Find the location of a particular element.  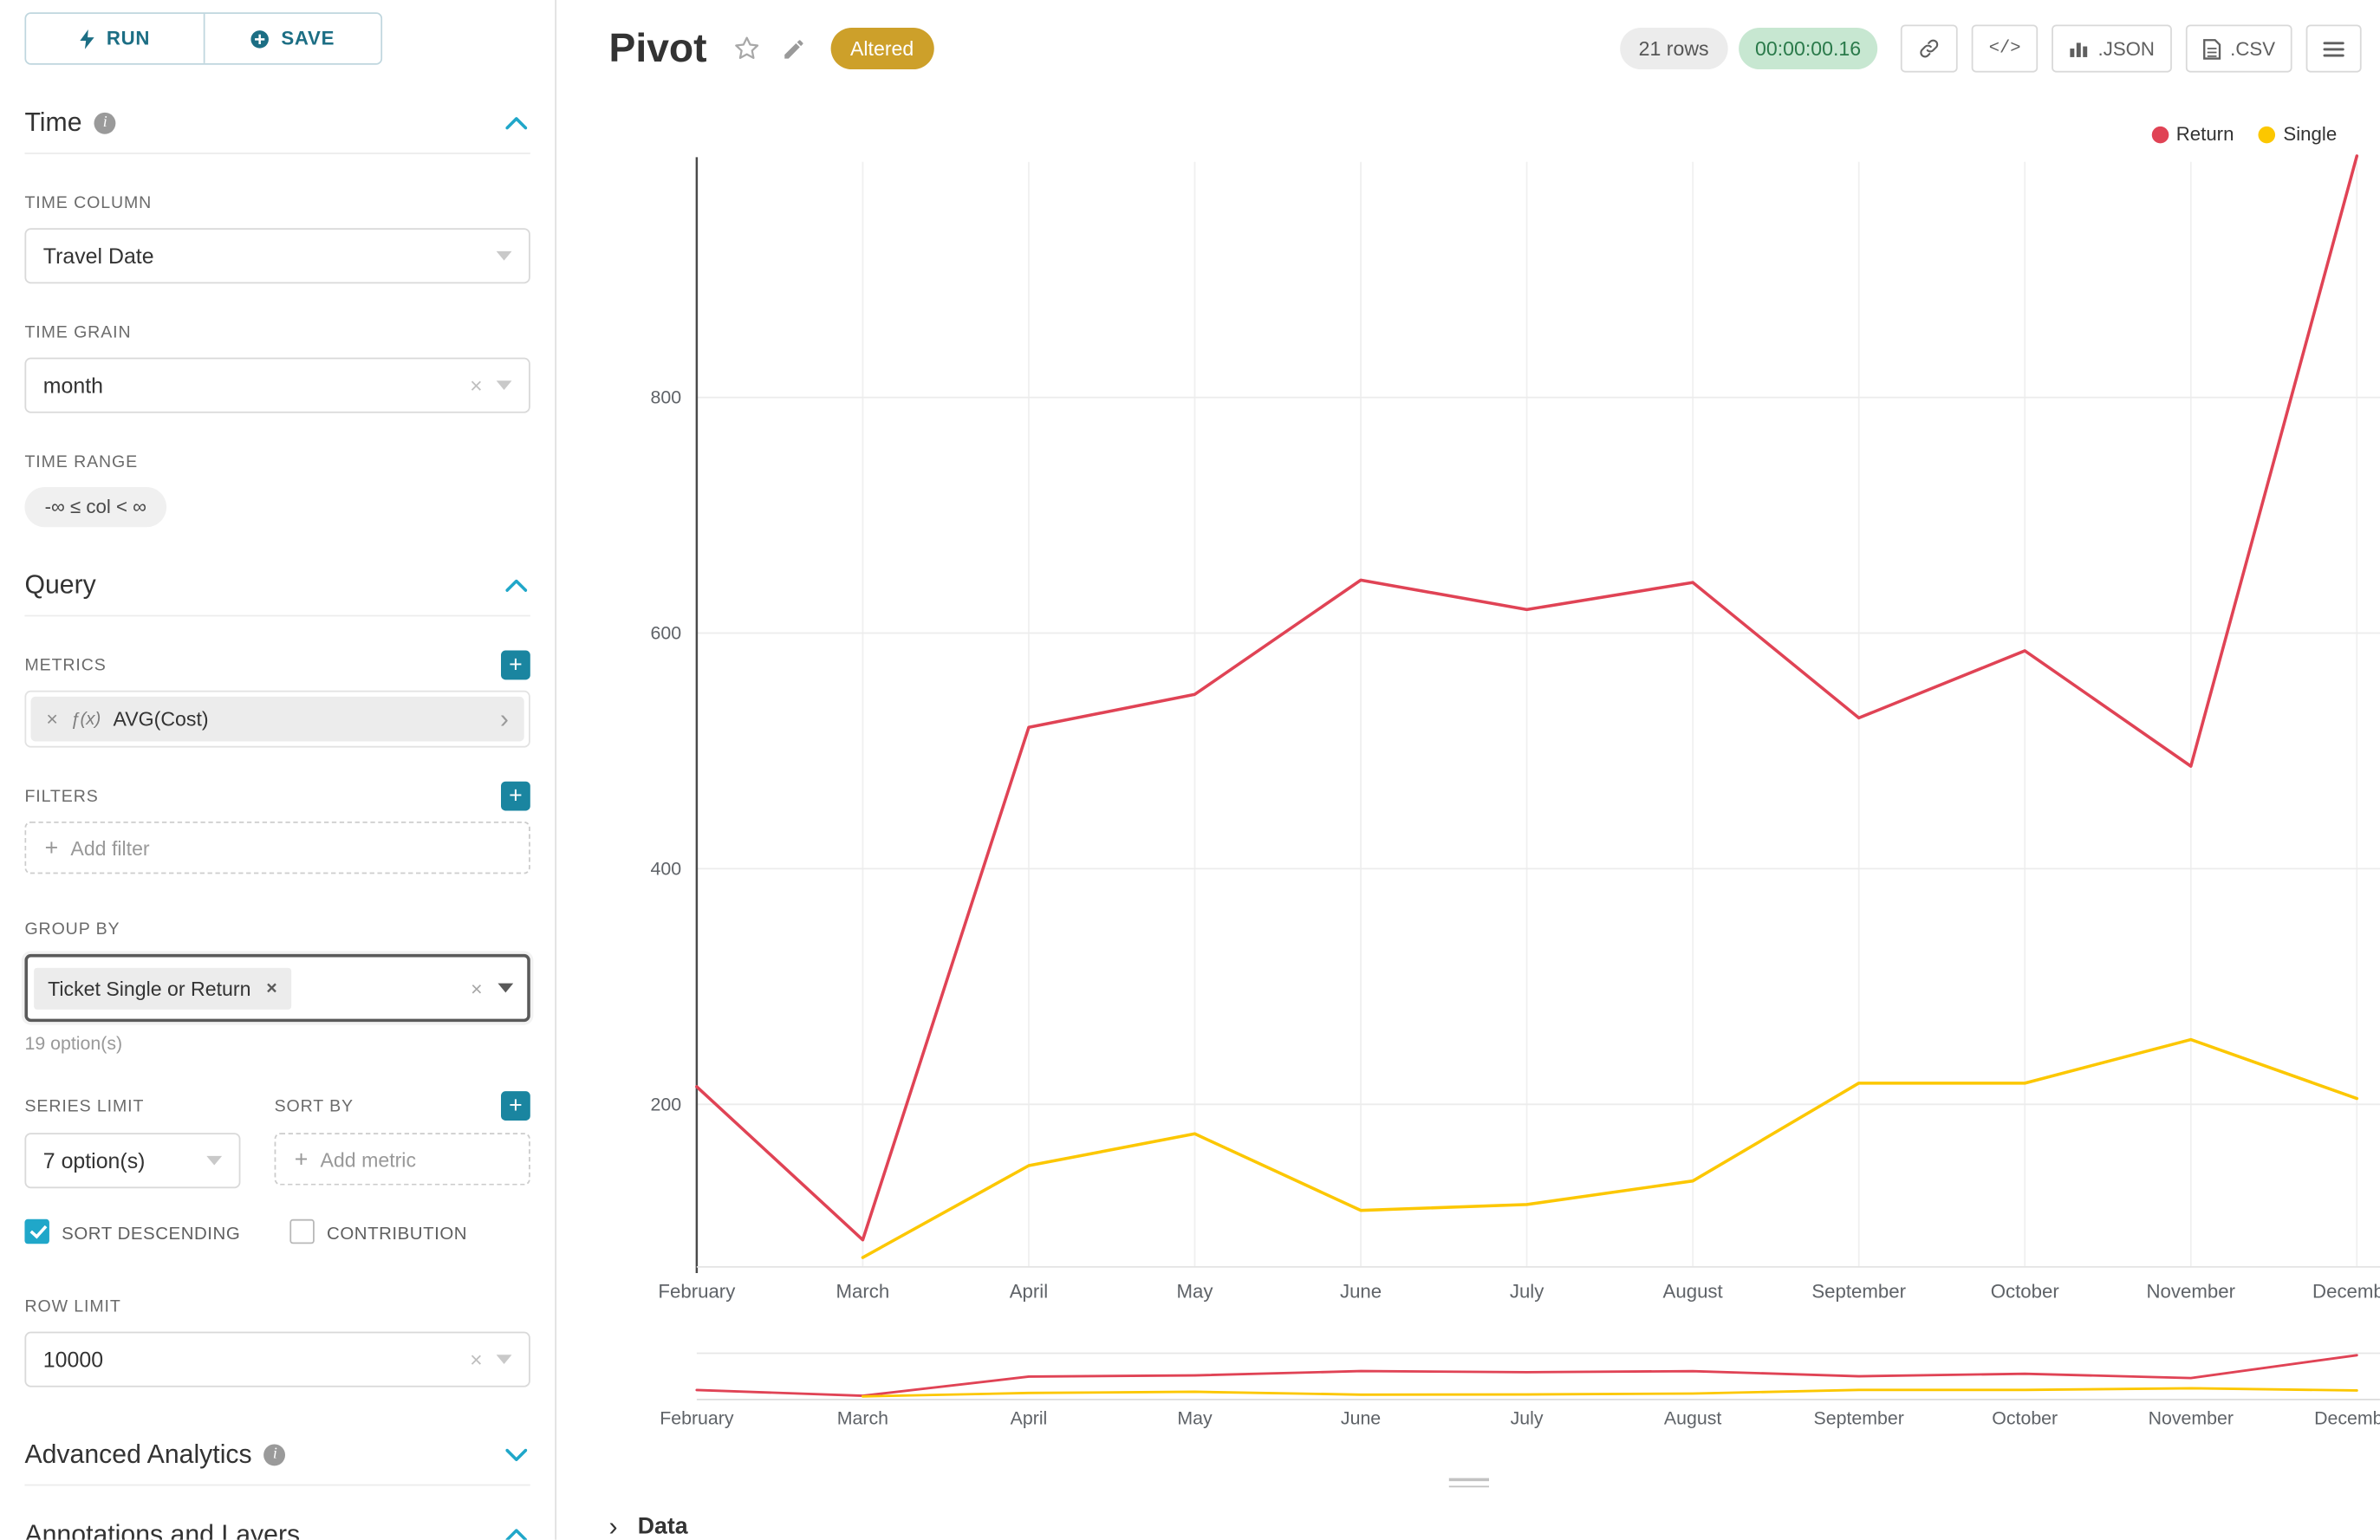

hamburger-menu-icon is located at coordinates (2333, 49).